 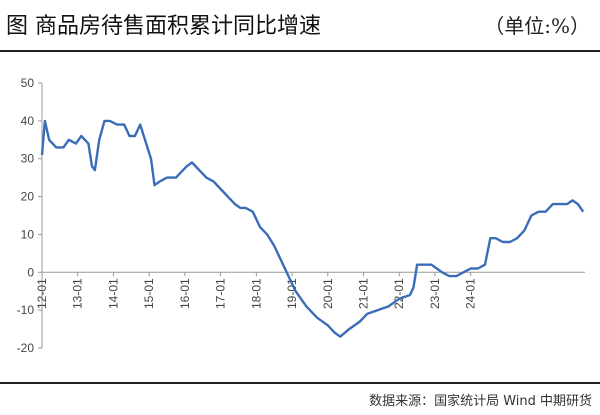 I want to click on x-tick-label: 21-01, so click(x=364, y=293).